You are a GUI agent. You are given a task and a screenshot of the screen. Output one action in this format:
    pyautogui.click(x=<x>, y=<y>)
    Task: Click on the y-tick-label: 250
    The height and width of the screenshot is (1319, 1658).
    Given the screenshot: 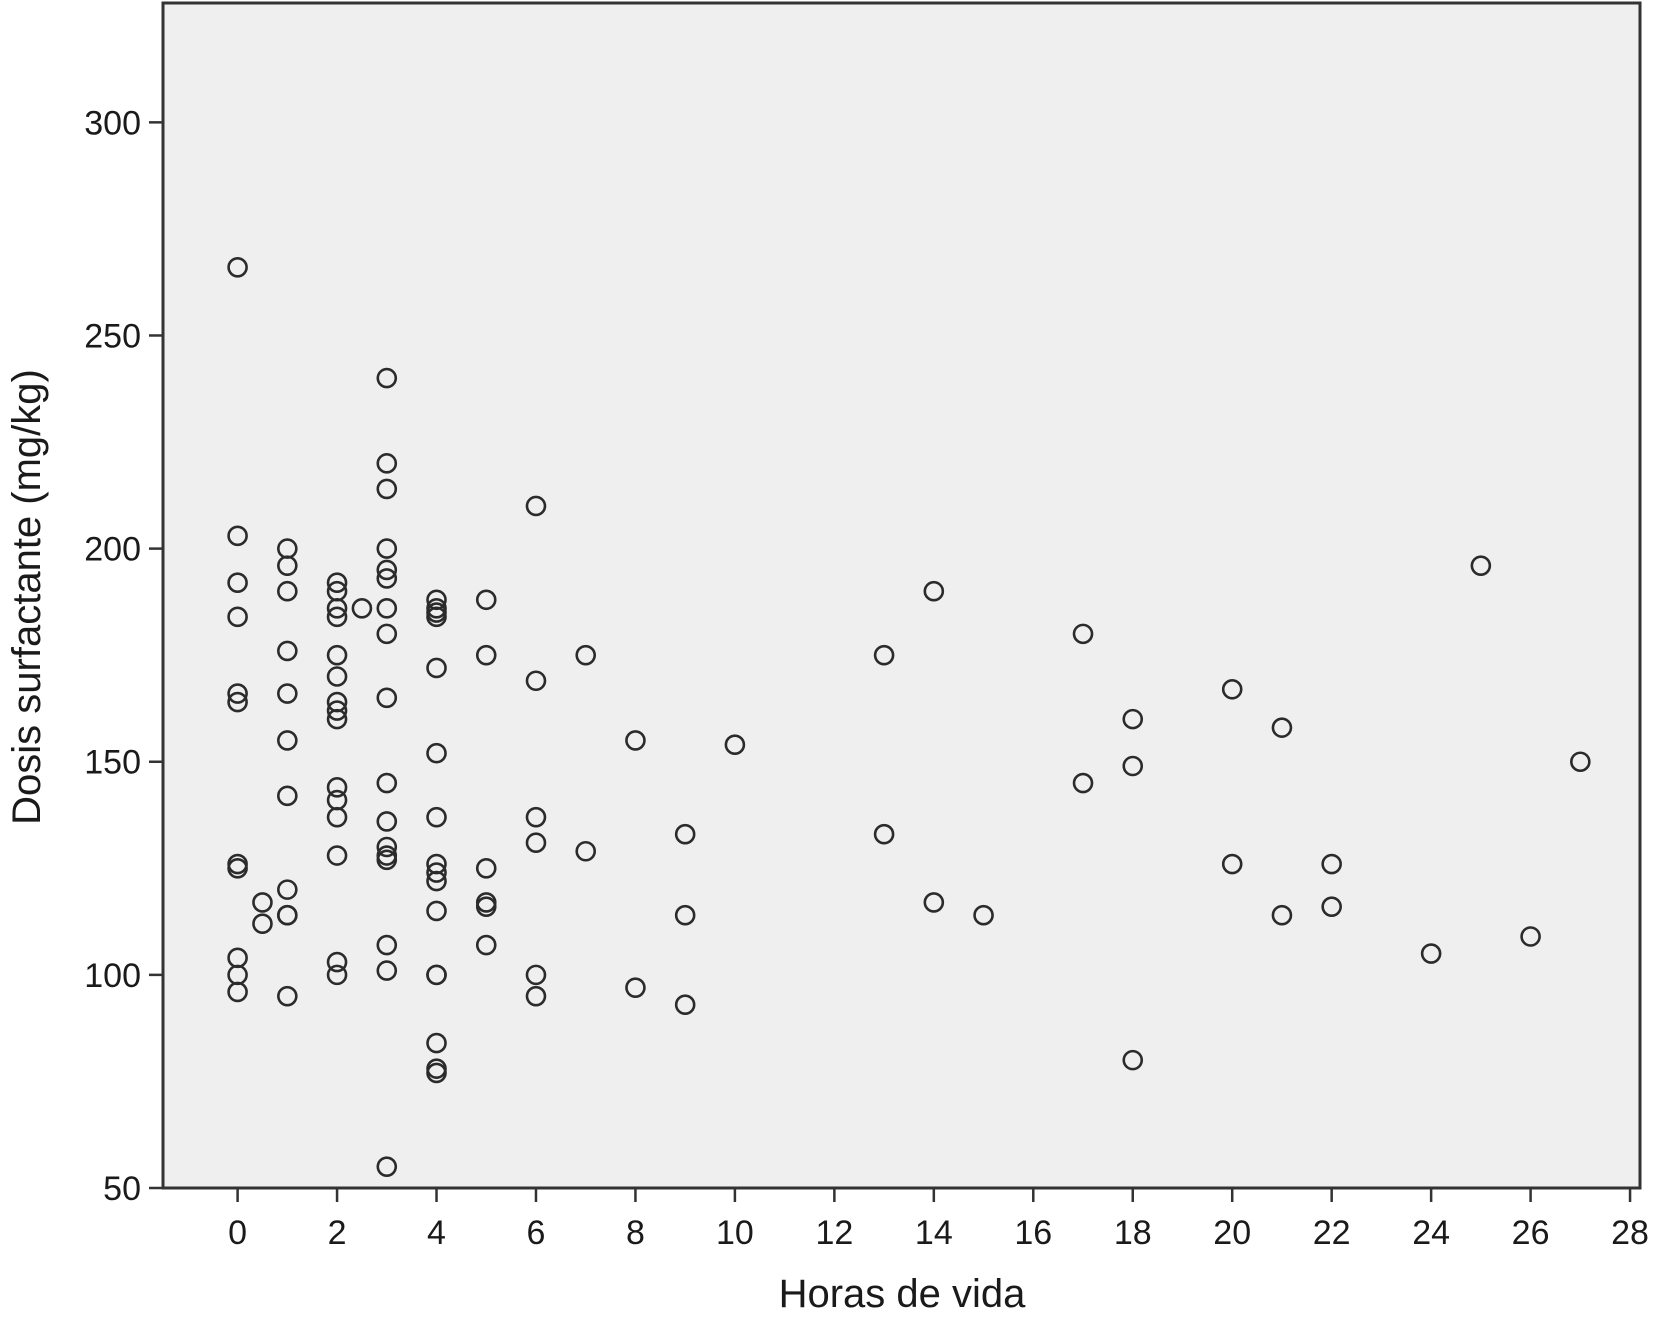 What is the action you would take?
    pyautogui.click(x=112, y=336)
    